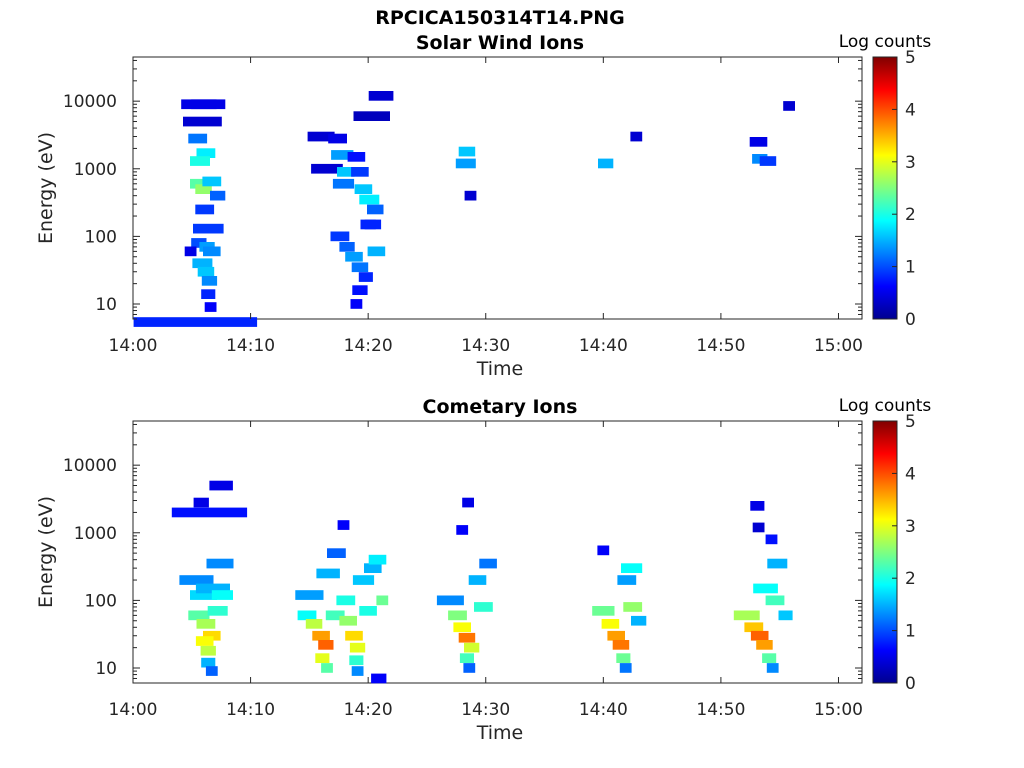 The image size is (1024, 768). What do you see at coordinates (95, 170) in the screenshot?
I see `y-tick-label: 1000` at bounding box center [95, 170].